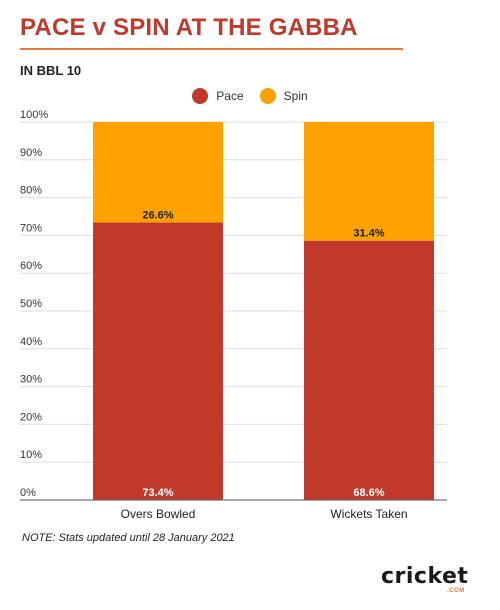 The width and height of the screenshot is (500, 610). I want to click on y-tick-label: 70%, so click(31, 228).